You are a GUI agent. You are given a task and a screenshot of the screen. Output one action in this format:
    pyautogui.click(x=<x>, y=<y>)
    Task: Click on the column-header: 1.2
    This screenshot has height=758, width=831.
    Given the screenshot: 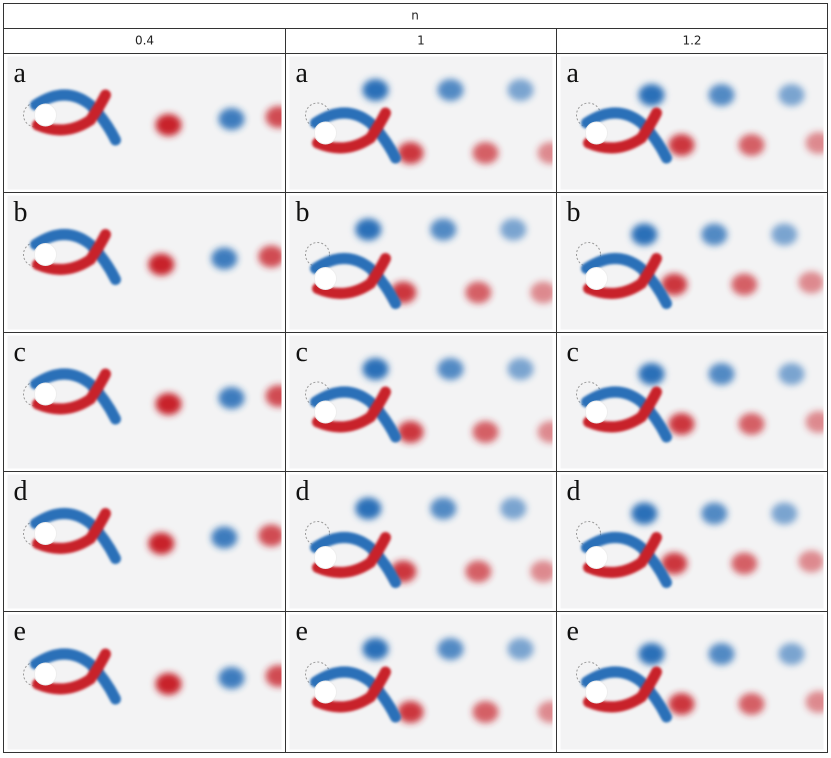 What is the action you would take?
    pyautogui.click(x=691, y=41)
    